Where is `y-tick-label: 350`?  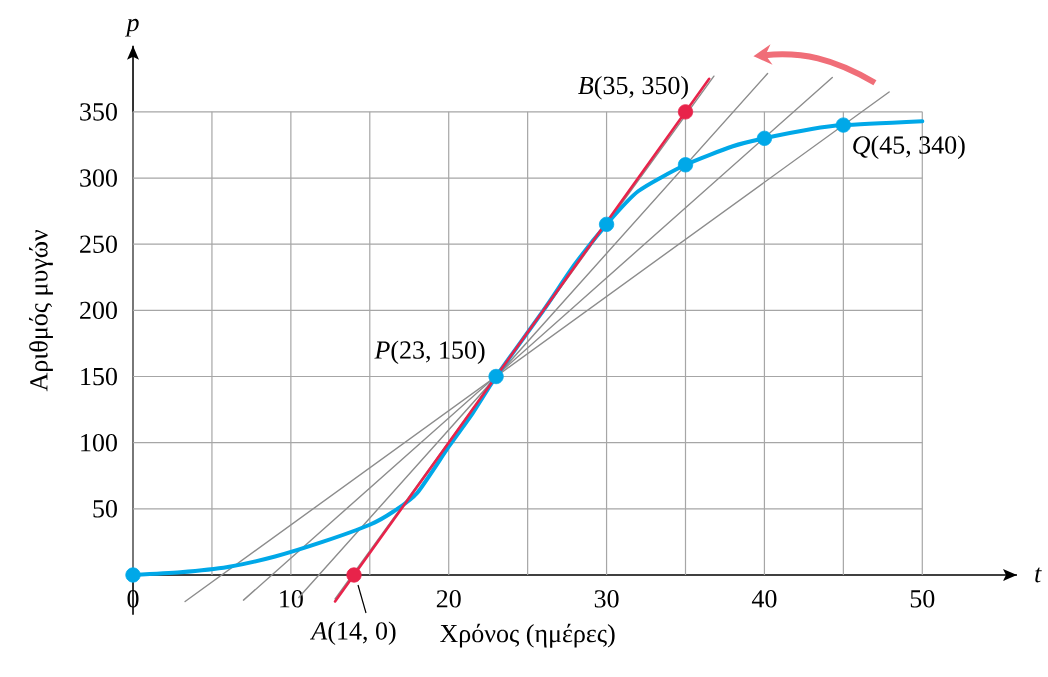
y-tick-label: 350 is located at coordinates (98, 112).